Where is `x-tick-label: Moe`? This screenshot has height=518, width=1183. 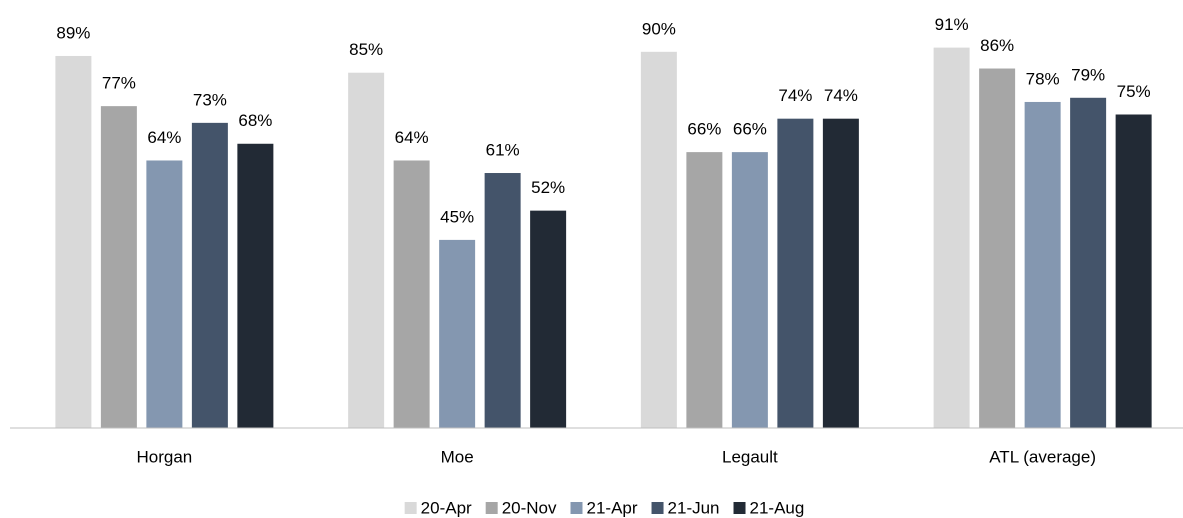 x-tick-label: Moe is located at coordinates (457, 456).